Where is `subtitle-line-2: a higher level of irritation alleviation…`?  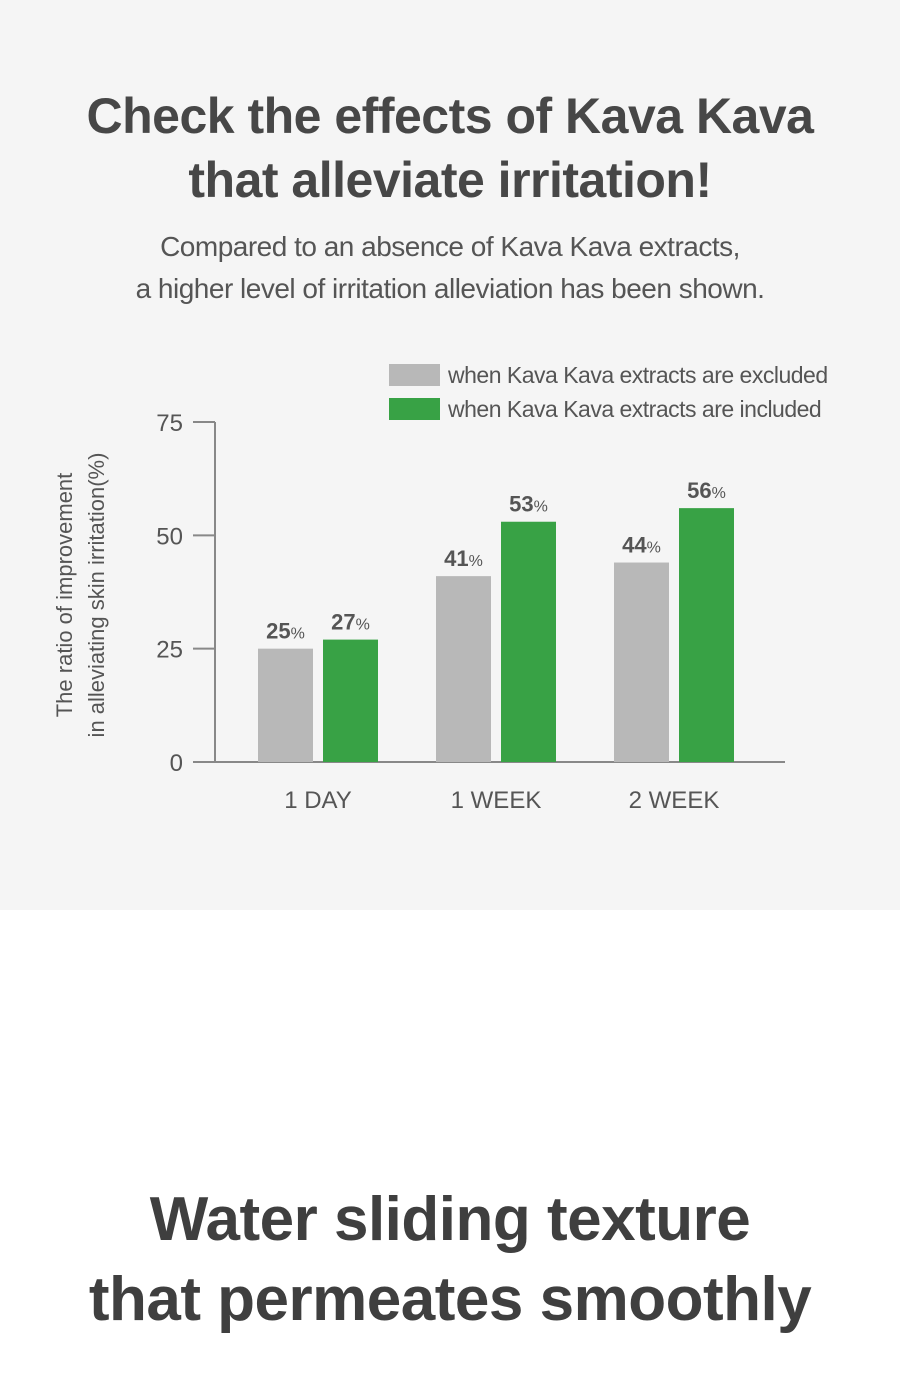 subtitle-line-2: a higher level of irritation alleviation… is located at coordinates (450, 288).